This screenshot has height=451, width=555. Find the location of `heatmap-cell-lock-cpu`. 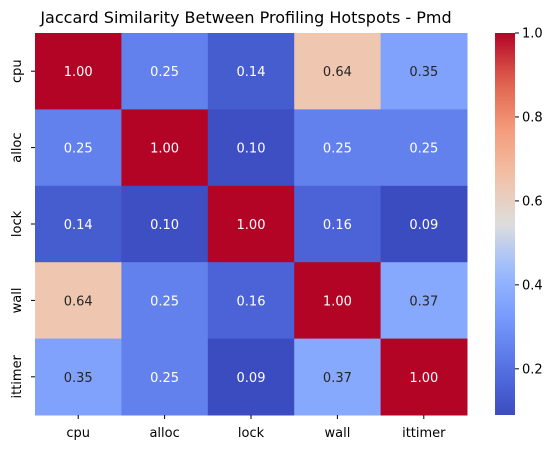

heatmap-cell-lock-cpu is located at coordinates (78, 224).